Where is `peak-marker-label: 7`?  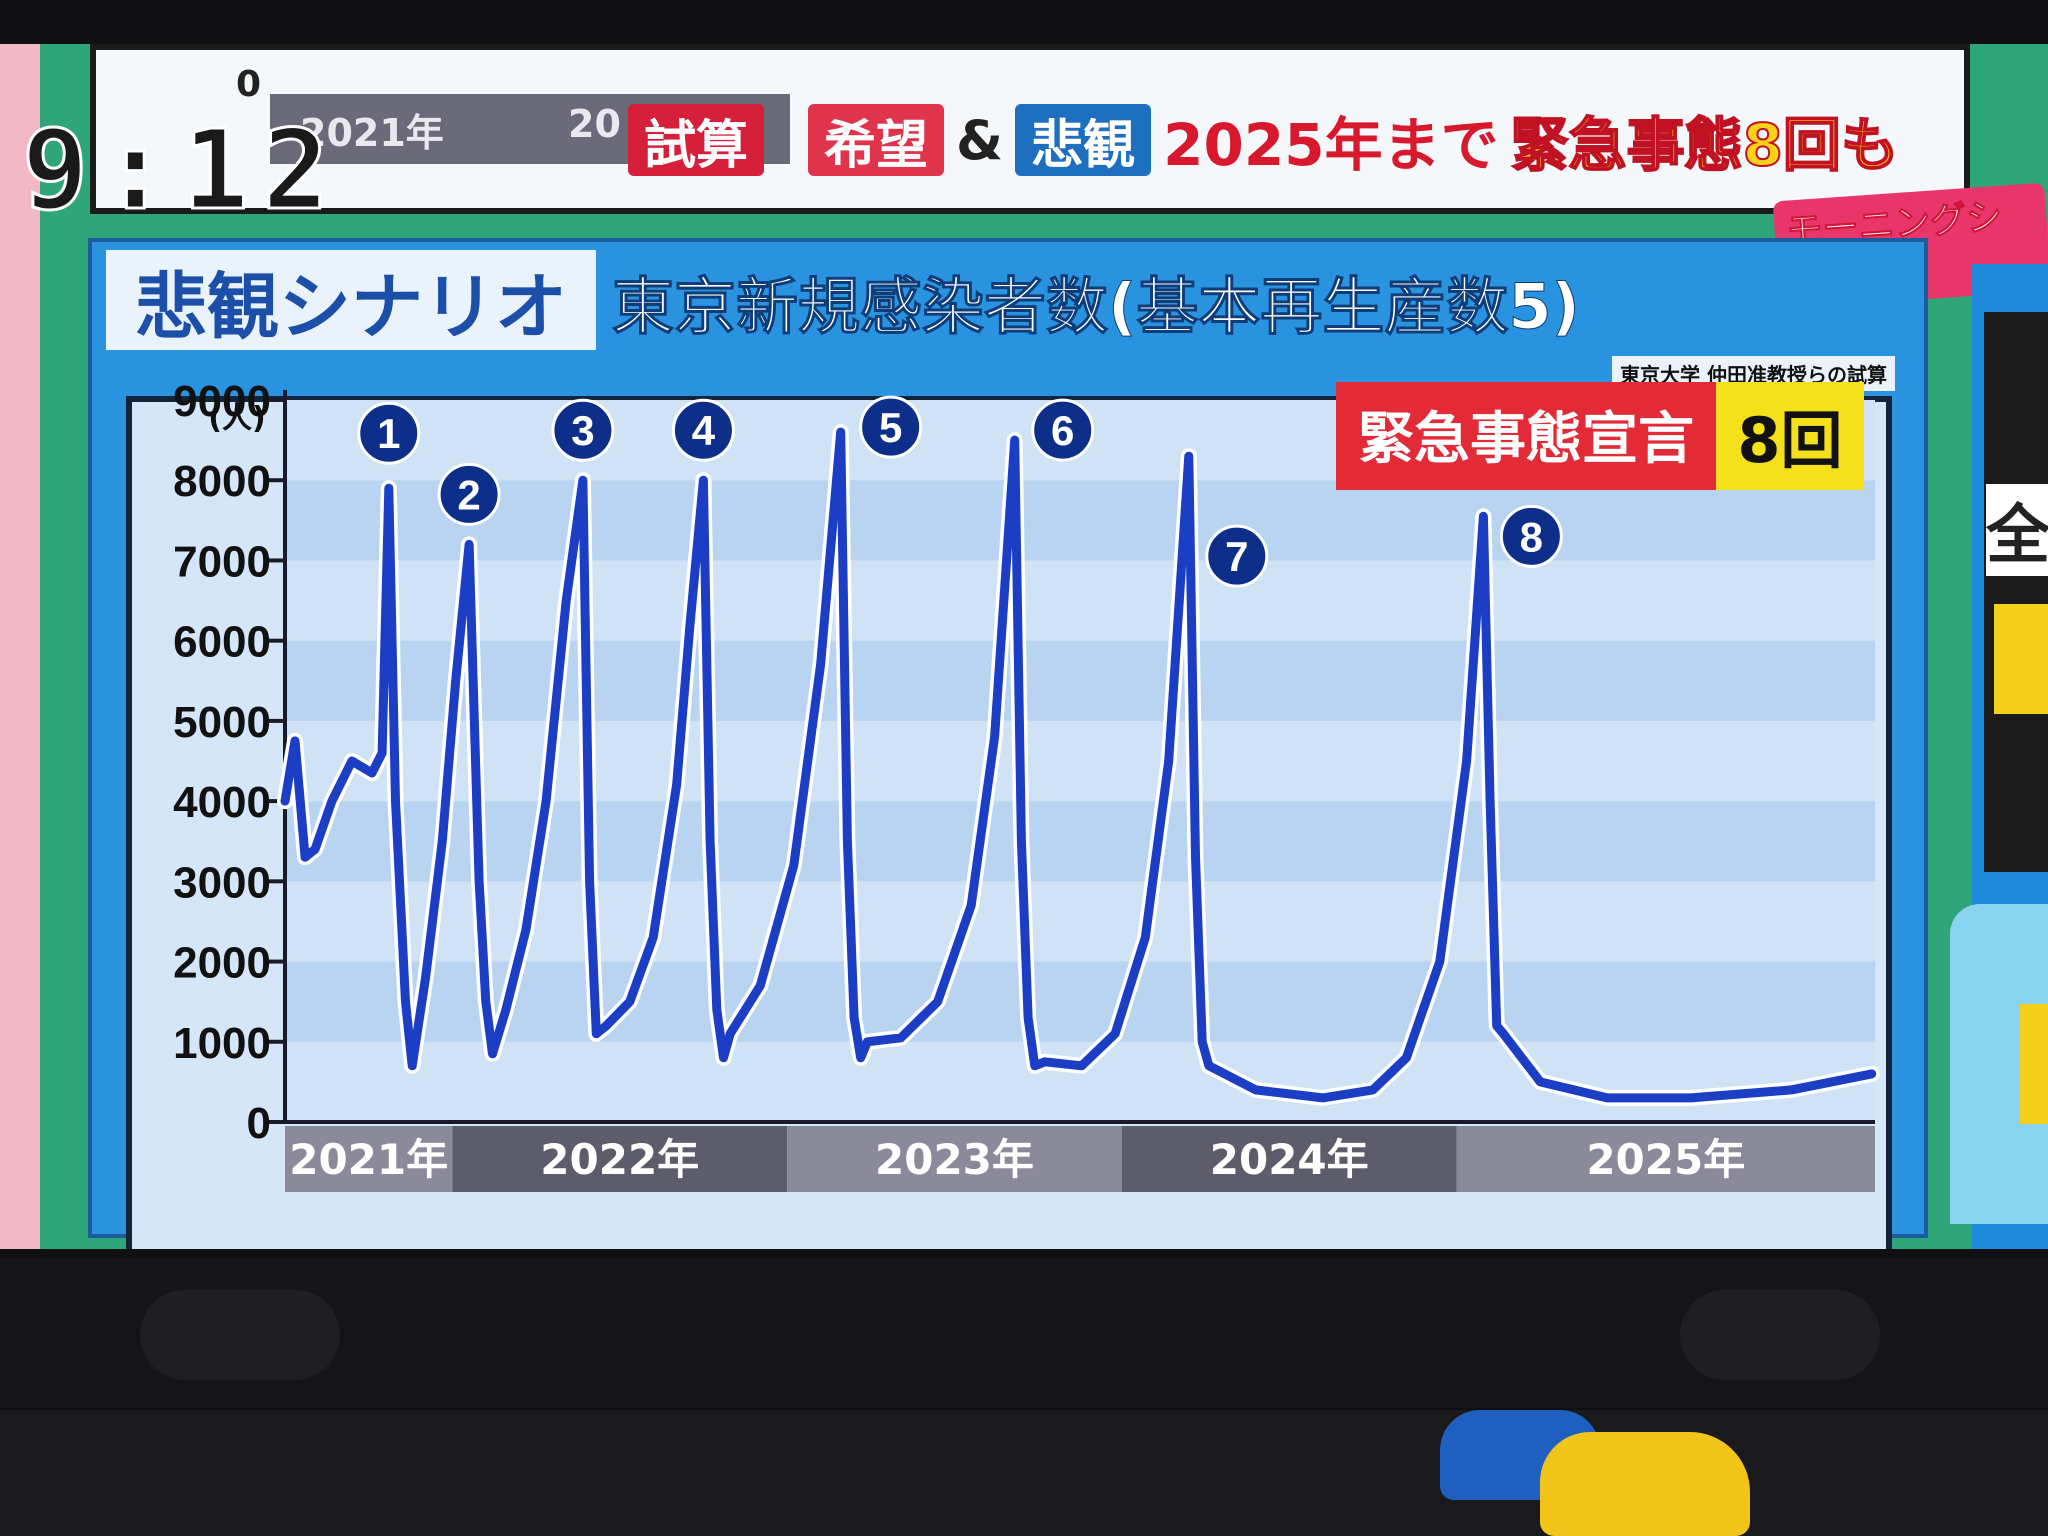
peak-marker-label: 7 is located at coordinates (1236, 556).